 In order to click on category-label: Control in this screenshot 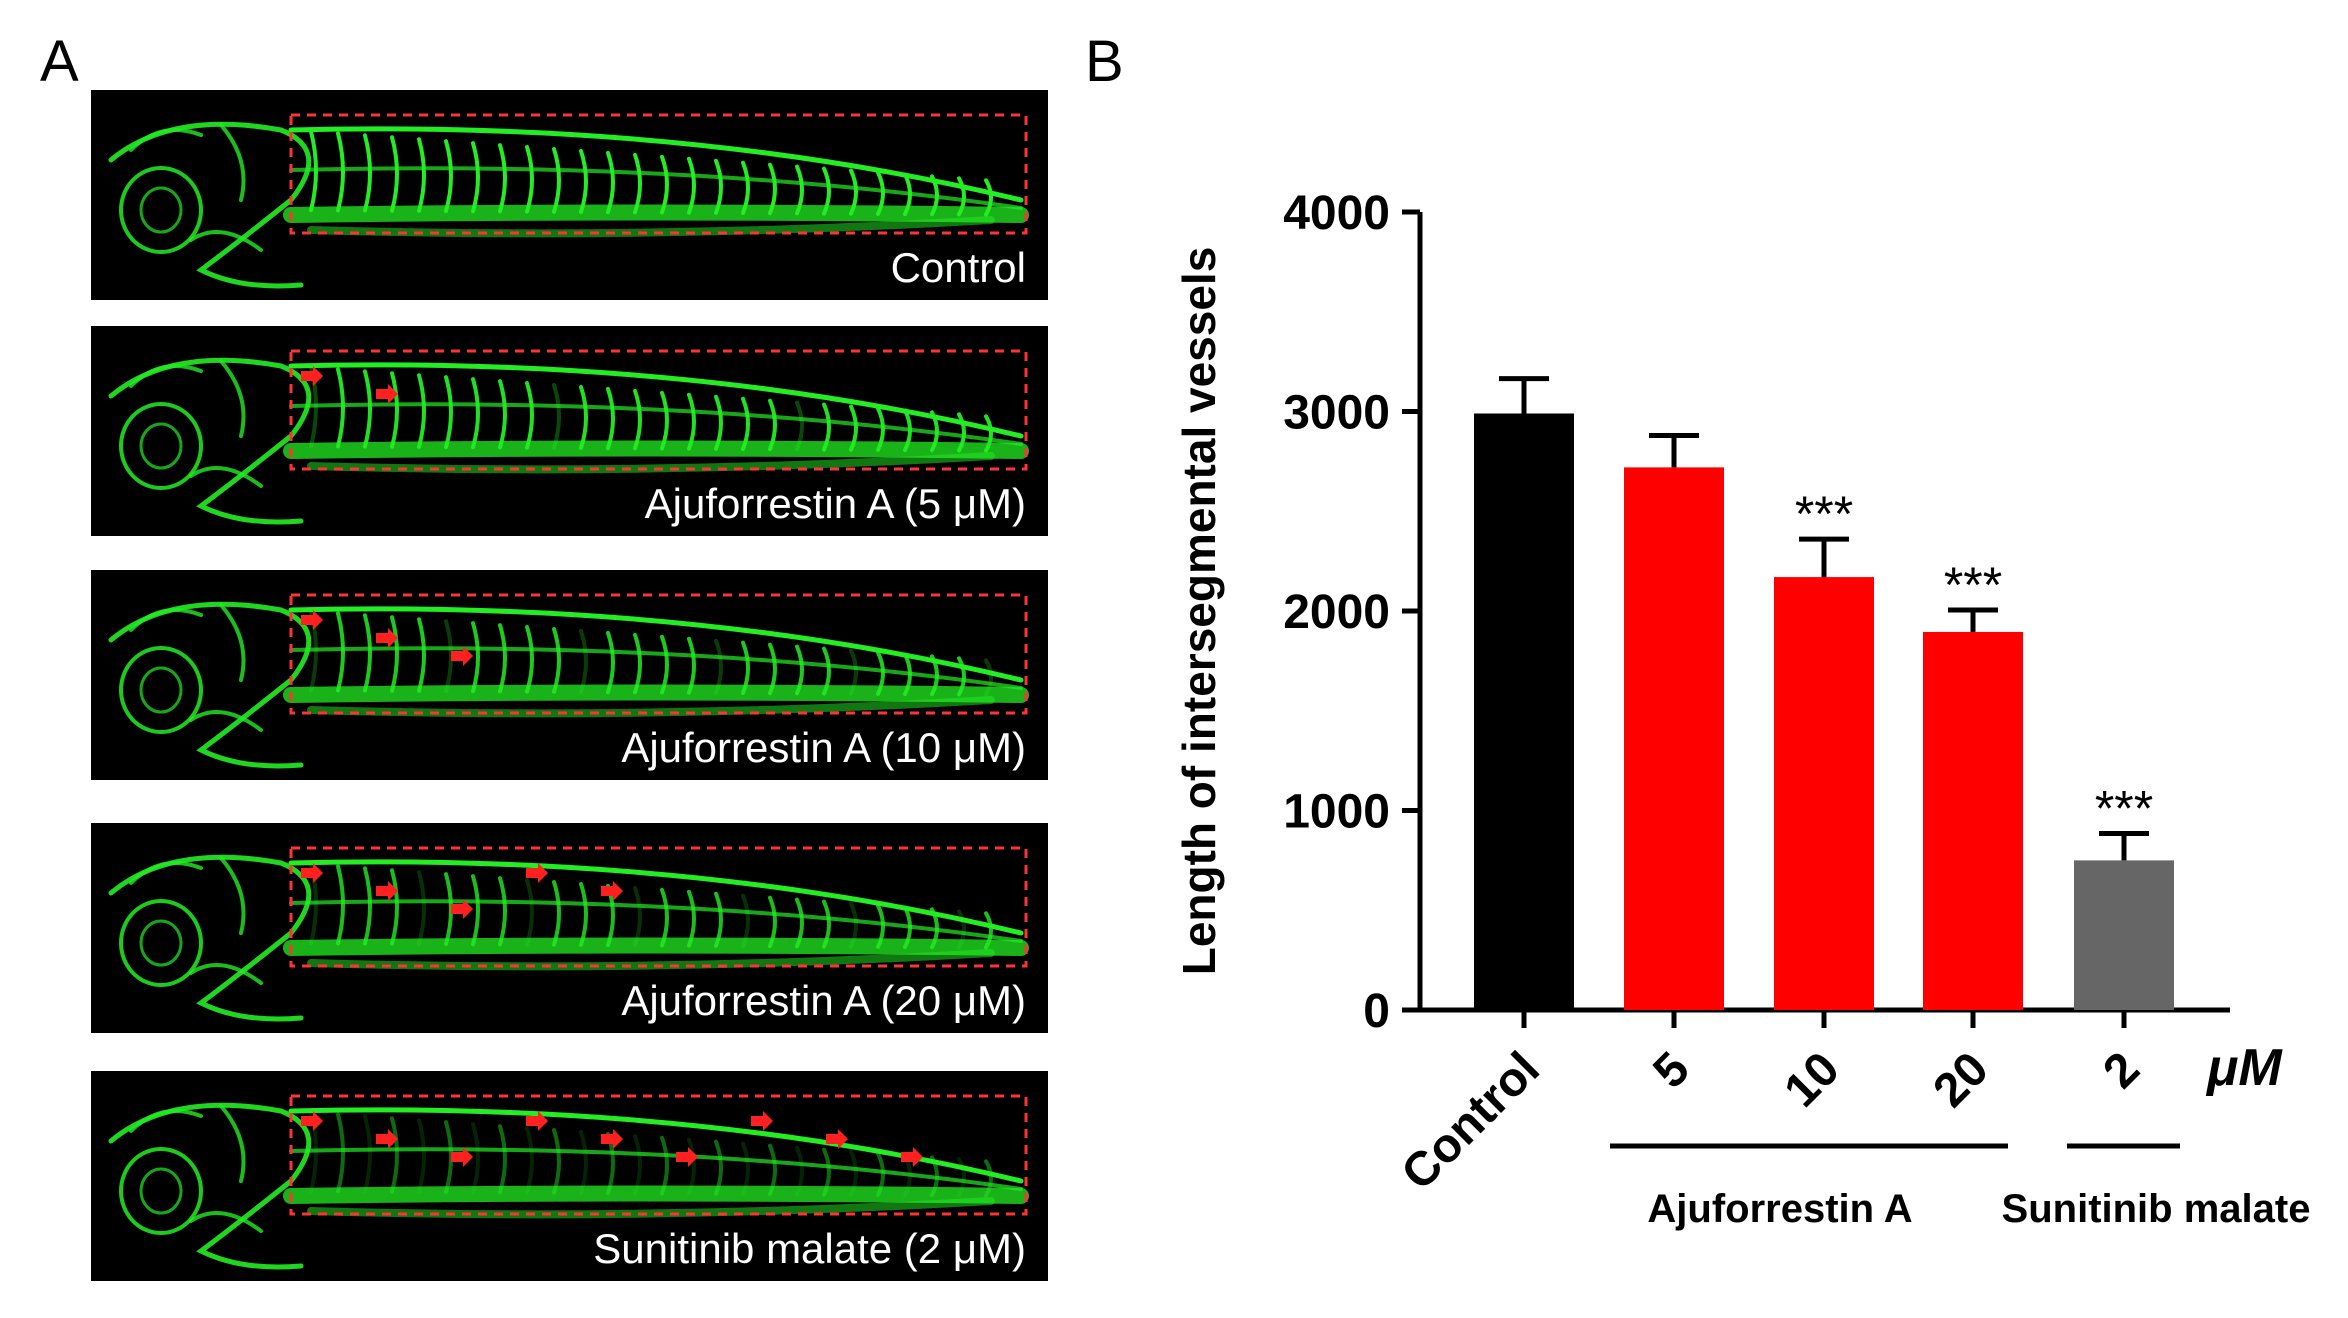, I will do `click(1471, 1121)`.